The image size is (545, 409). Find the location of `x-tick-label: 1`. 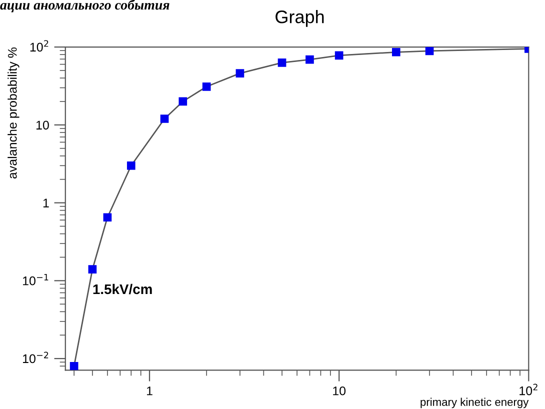

x-tick-label: 1 is located at coordinates (149, 391).